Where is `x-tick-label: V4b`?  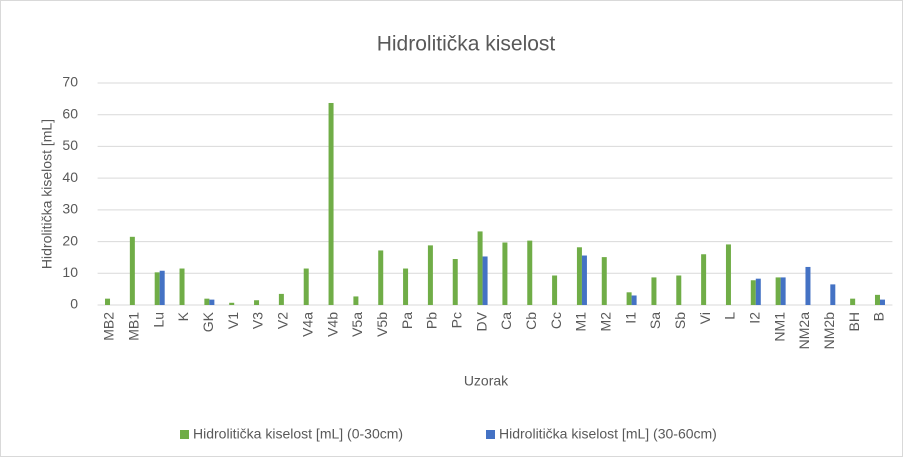
x-tick-label: V4b is located at coordinates (332, 324).